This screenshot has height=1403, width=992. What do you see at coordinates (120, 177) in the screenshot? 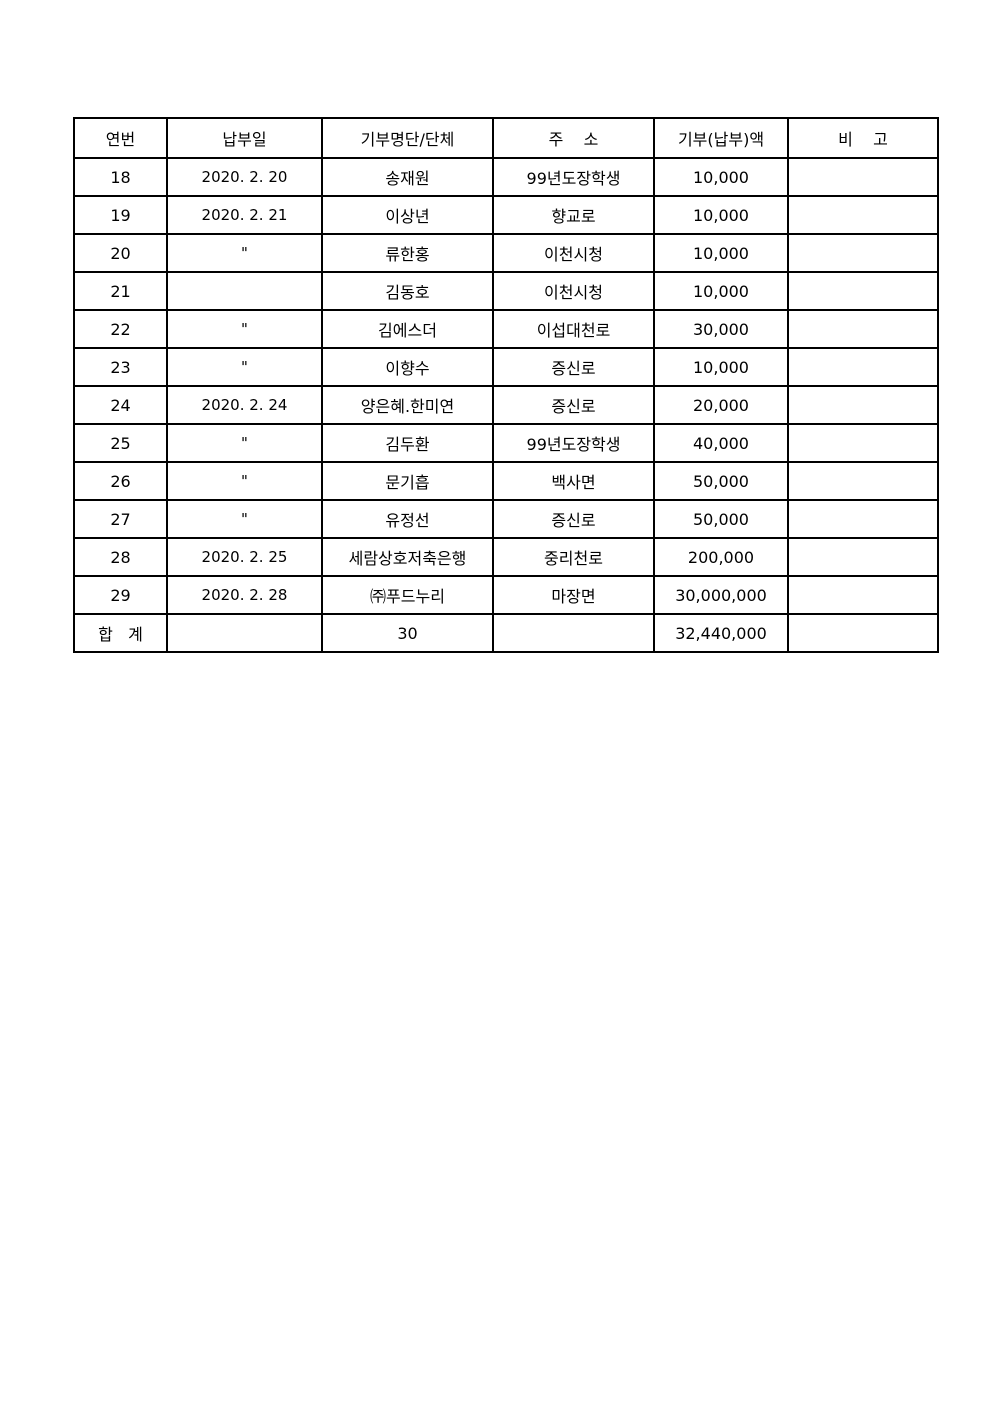
I see `cell-serial-no: 18` at bounding box center [120, 177].